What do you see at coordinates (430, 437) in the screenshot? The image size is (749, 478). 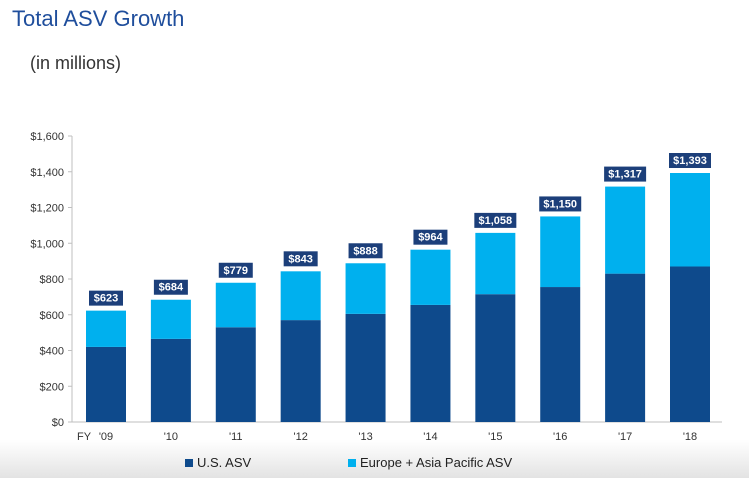 I see `x-tick-label: '14` at bounding box center [430, 437].